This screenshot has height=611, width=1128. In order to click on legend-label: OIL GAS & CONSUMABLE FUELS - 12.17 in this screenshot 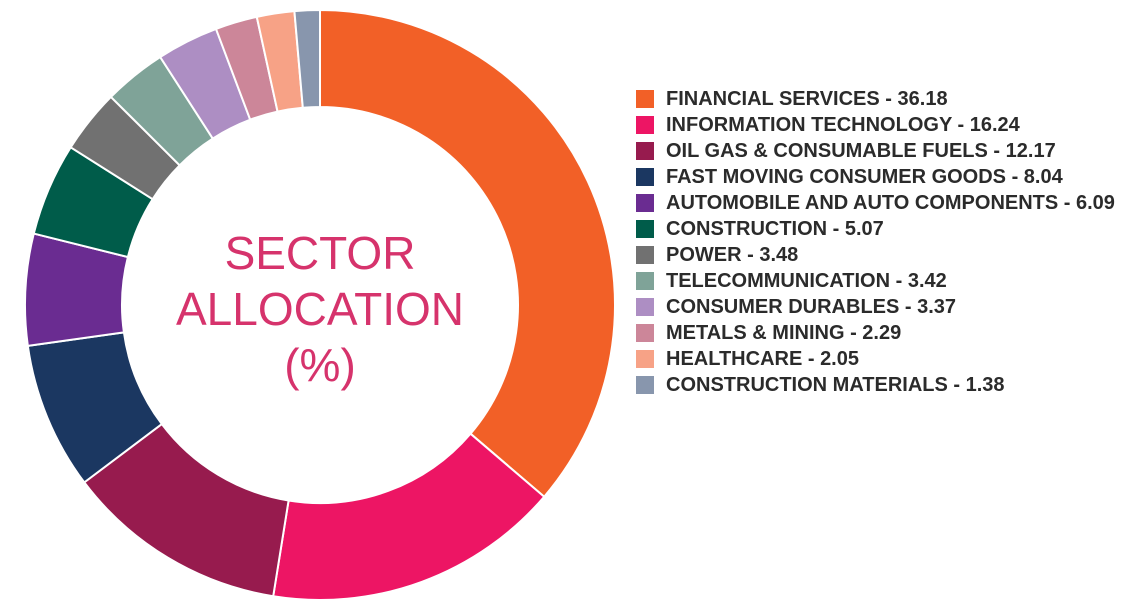, I will do `click(861, 151)`.